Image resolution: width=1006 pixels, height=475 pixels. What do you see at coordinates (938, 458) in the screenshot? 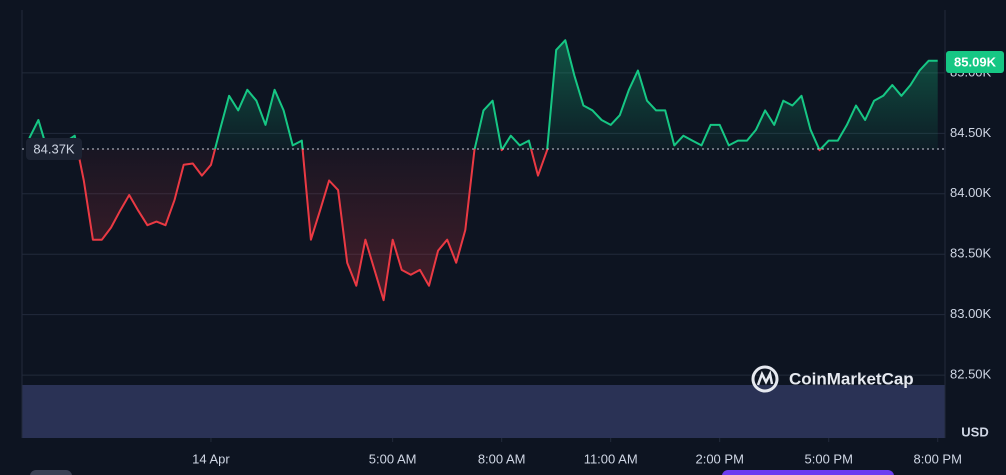
I see `x-tick-label: 8:00 PM` at bounding box center [938, 458].